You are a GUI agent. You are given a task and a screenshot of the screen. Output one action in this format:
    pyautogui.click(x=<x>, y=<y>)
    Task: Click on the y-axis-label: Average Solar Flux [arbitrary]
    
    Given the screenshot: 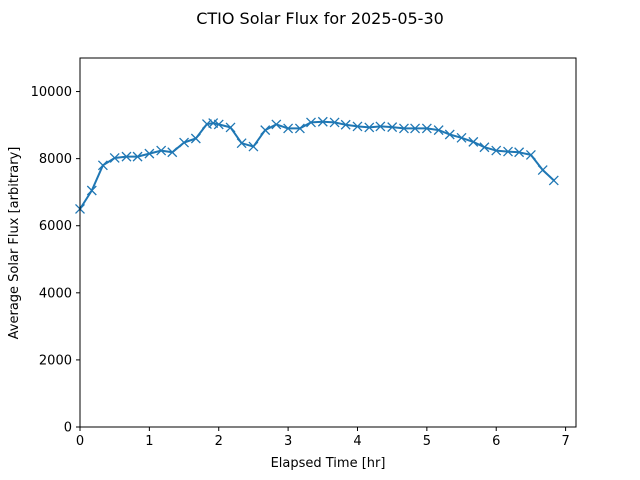 What is the action you would take?
    pyautogui.click(x=14, y=243)
    